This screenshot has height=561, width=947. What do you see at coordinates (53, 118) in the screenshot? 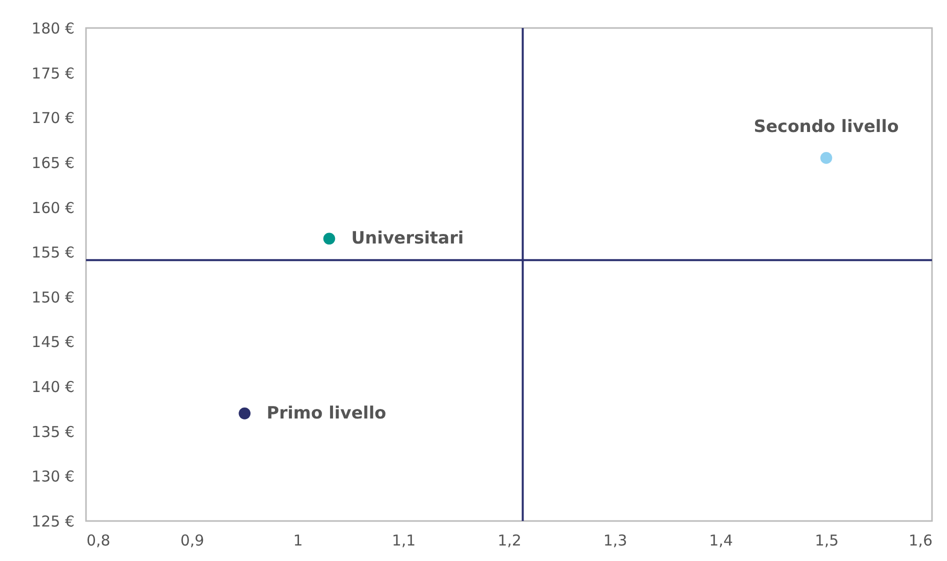
I see `y-tick-label: 170 €` at bounding box center [53, 118].